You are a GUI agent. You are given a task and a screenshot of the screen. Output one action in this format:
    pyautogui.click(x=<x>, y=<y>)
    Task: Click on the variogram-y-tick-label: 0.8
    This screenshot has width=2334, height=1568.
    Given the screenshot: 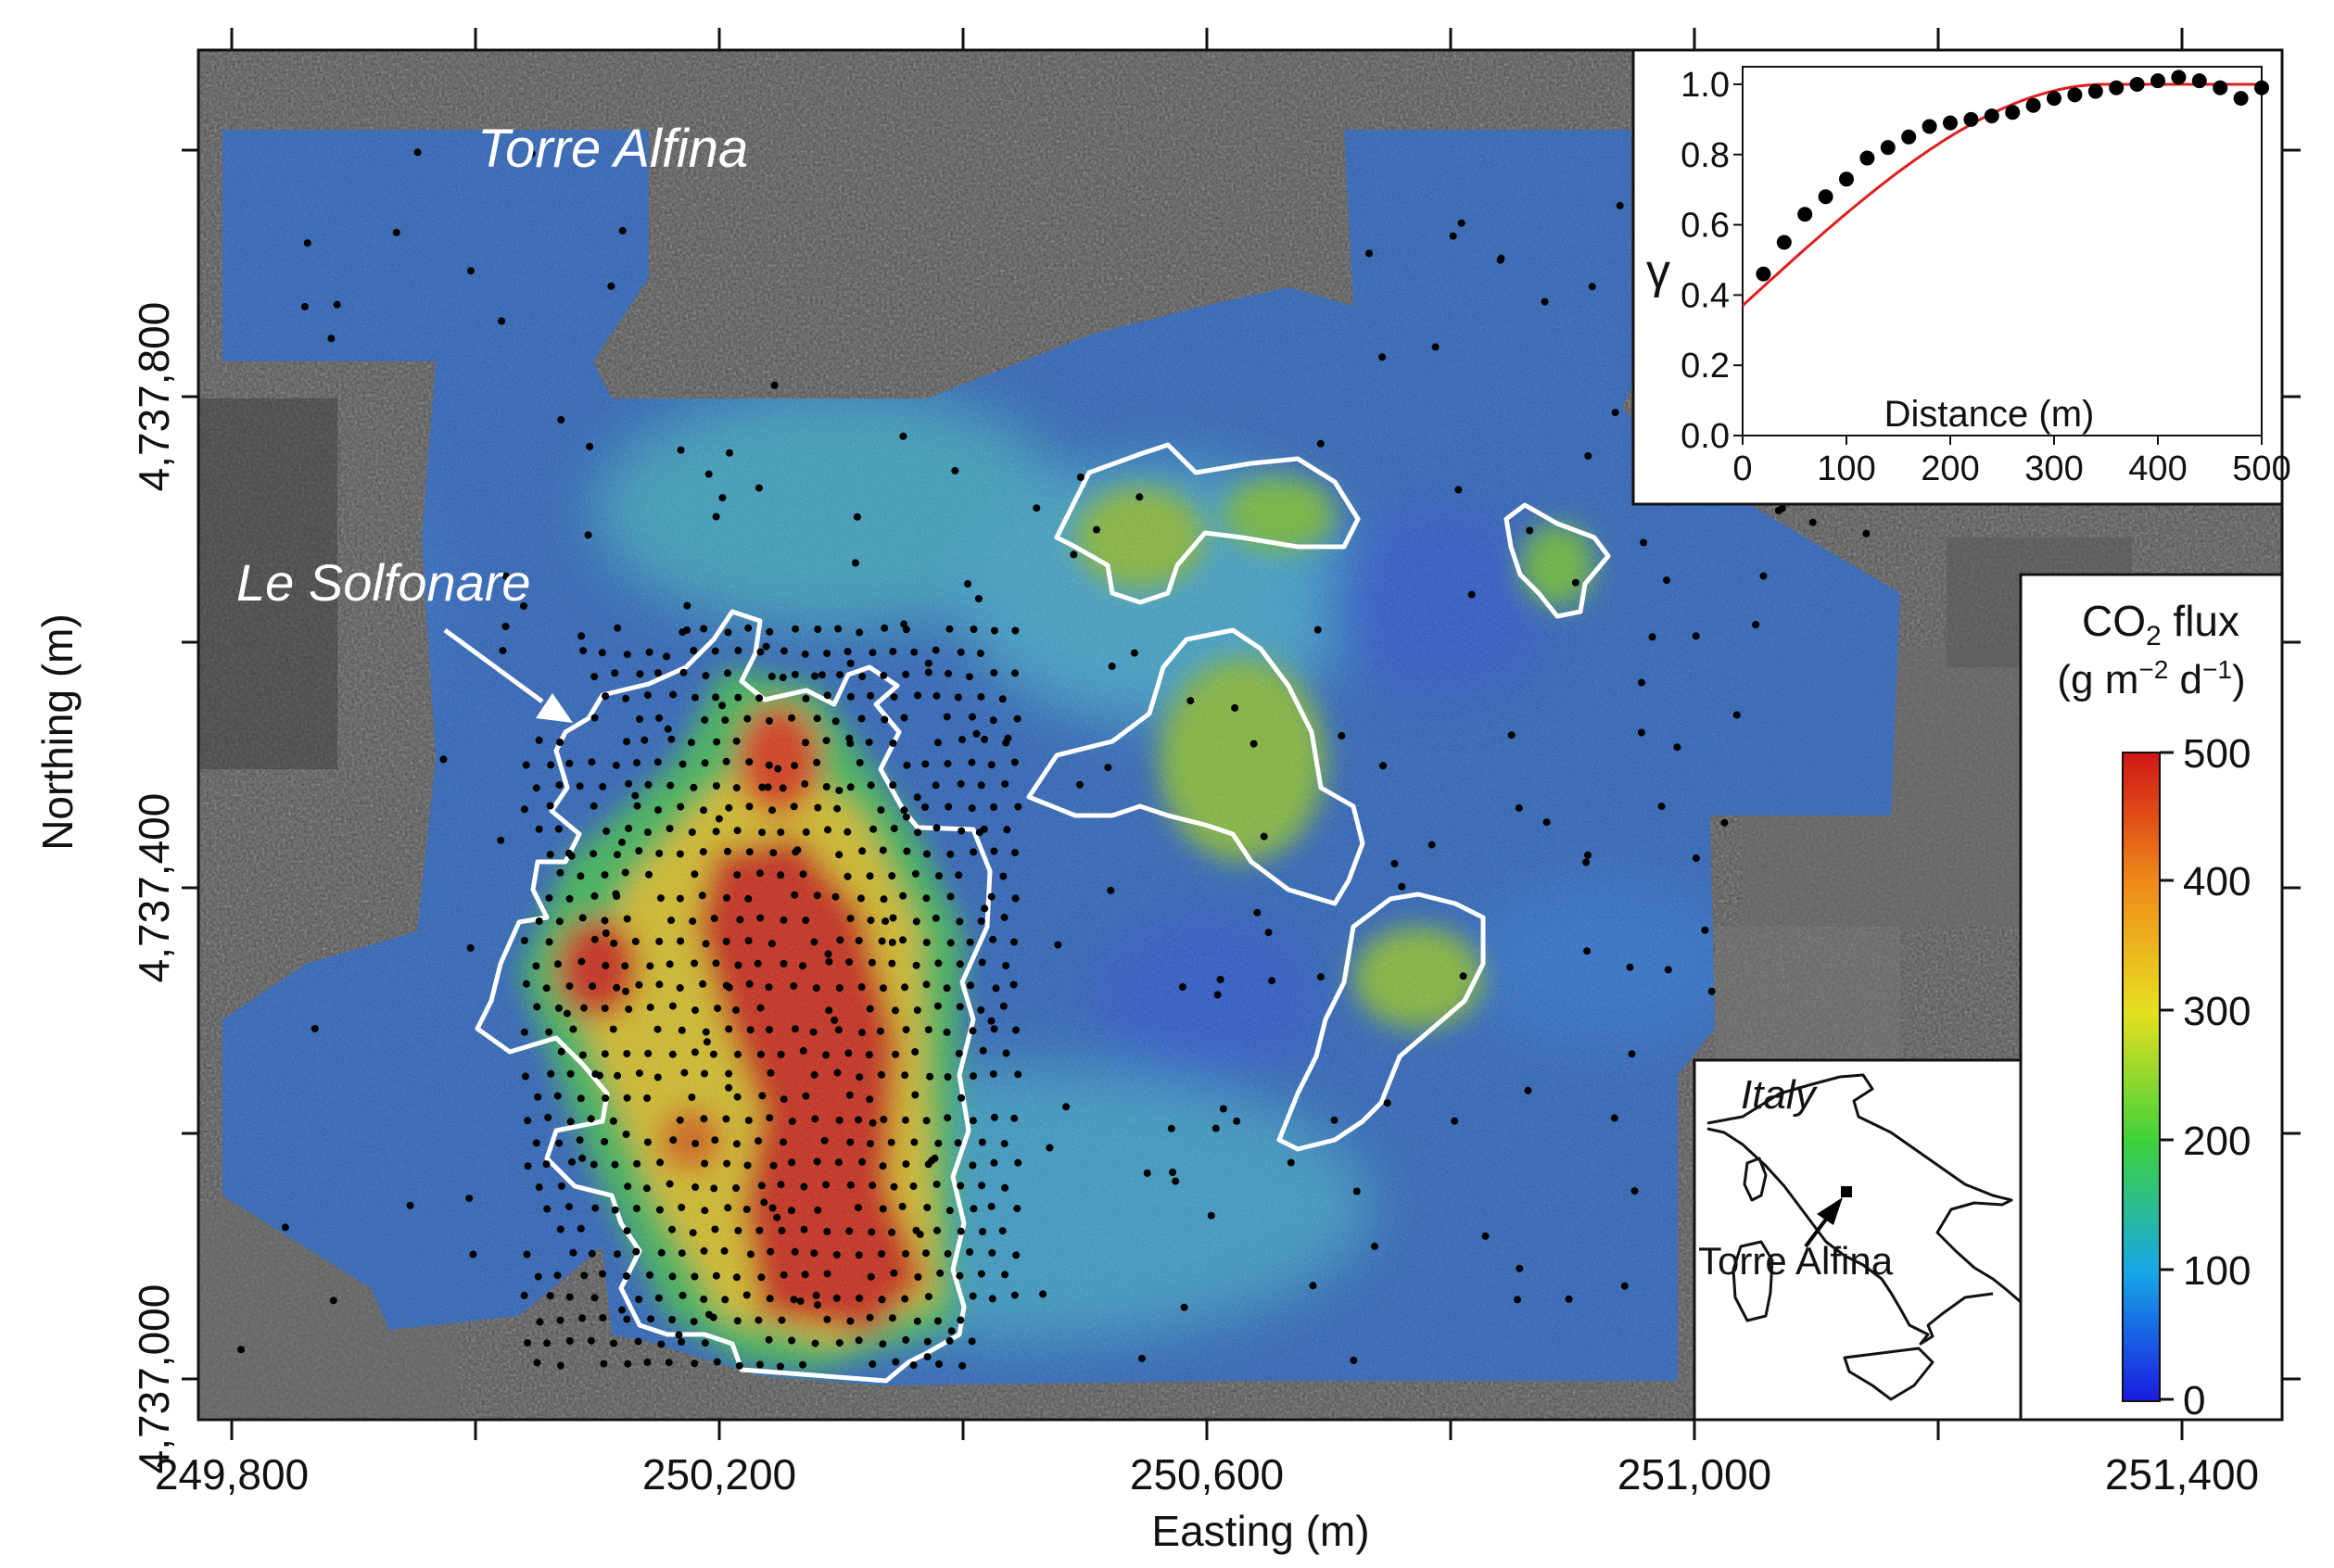 What is the action you would take?
    pyautogui.click(x=1705, y=155)
    